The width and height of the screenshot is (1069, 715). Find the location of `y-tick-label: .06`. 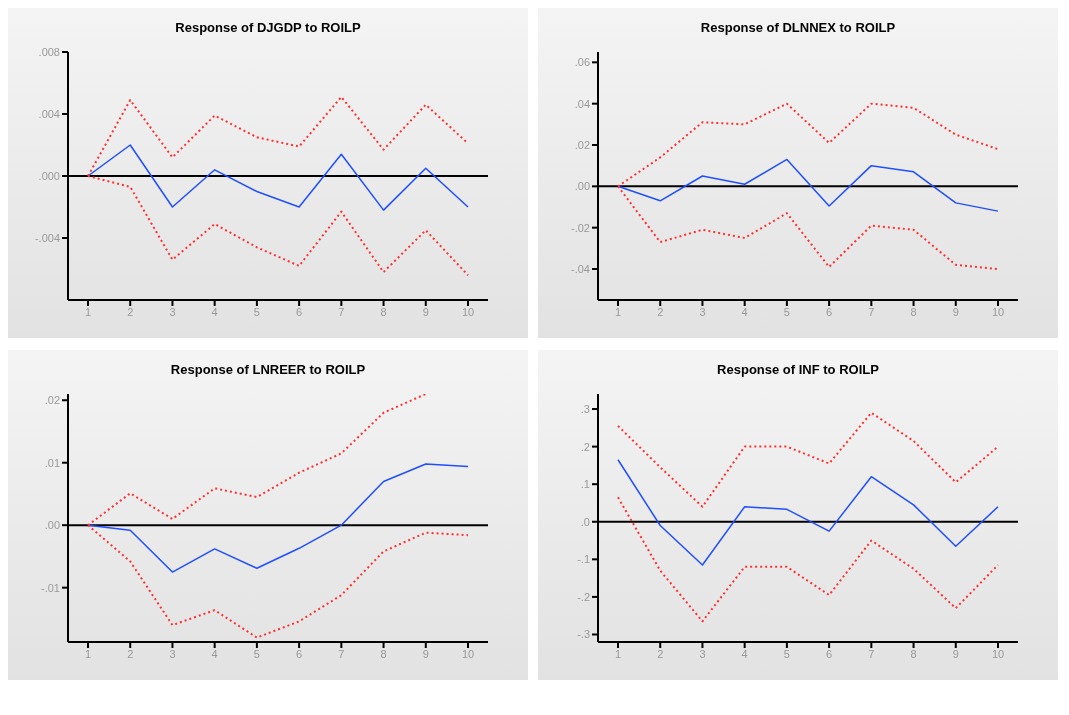

y-tick-label: .06 is located at coordinates (582, 62).